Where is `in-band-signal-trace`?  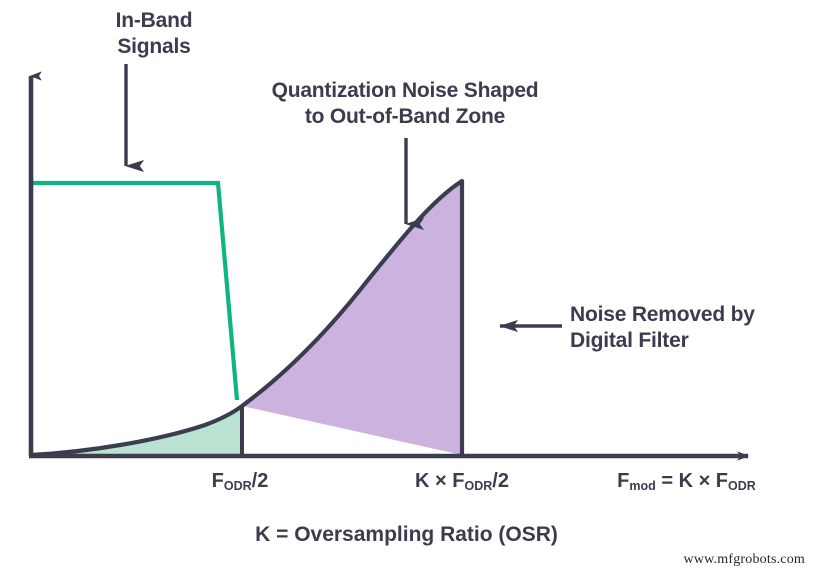
in-band-signal-trace is located at coordinates (135, 290).